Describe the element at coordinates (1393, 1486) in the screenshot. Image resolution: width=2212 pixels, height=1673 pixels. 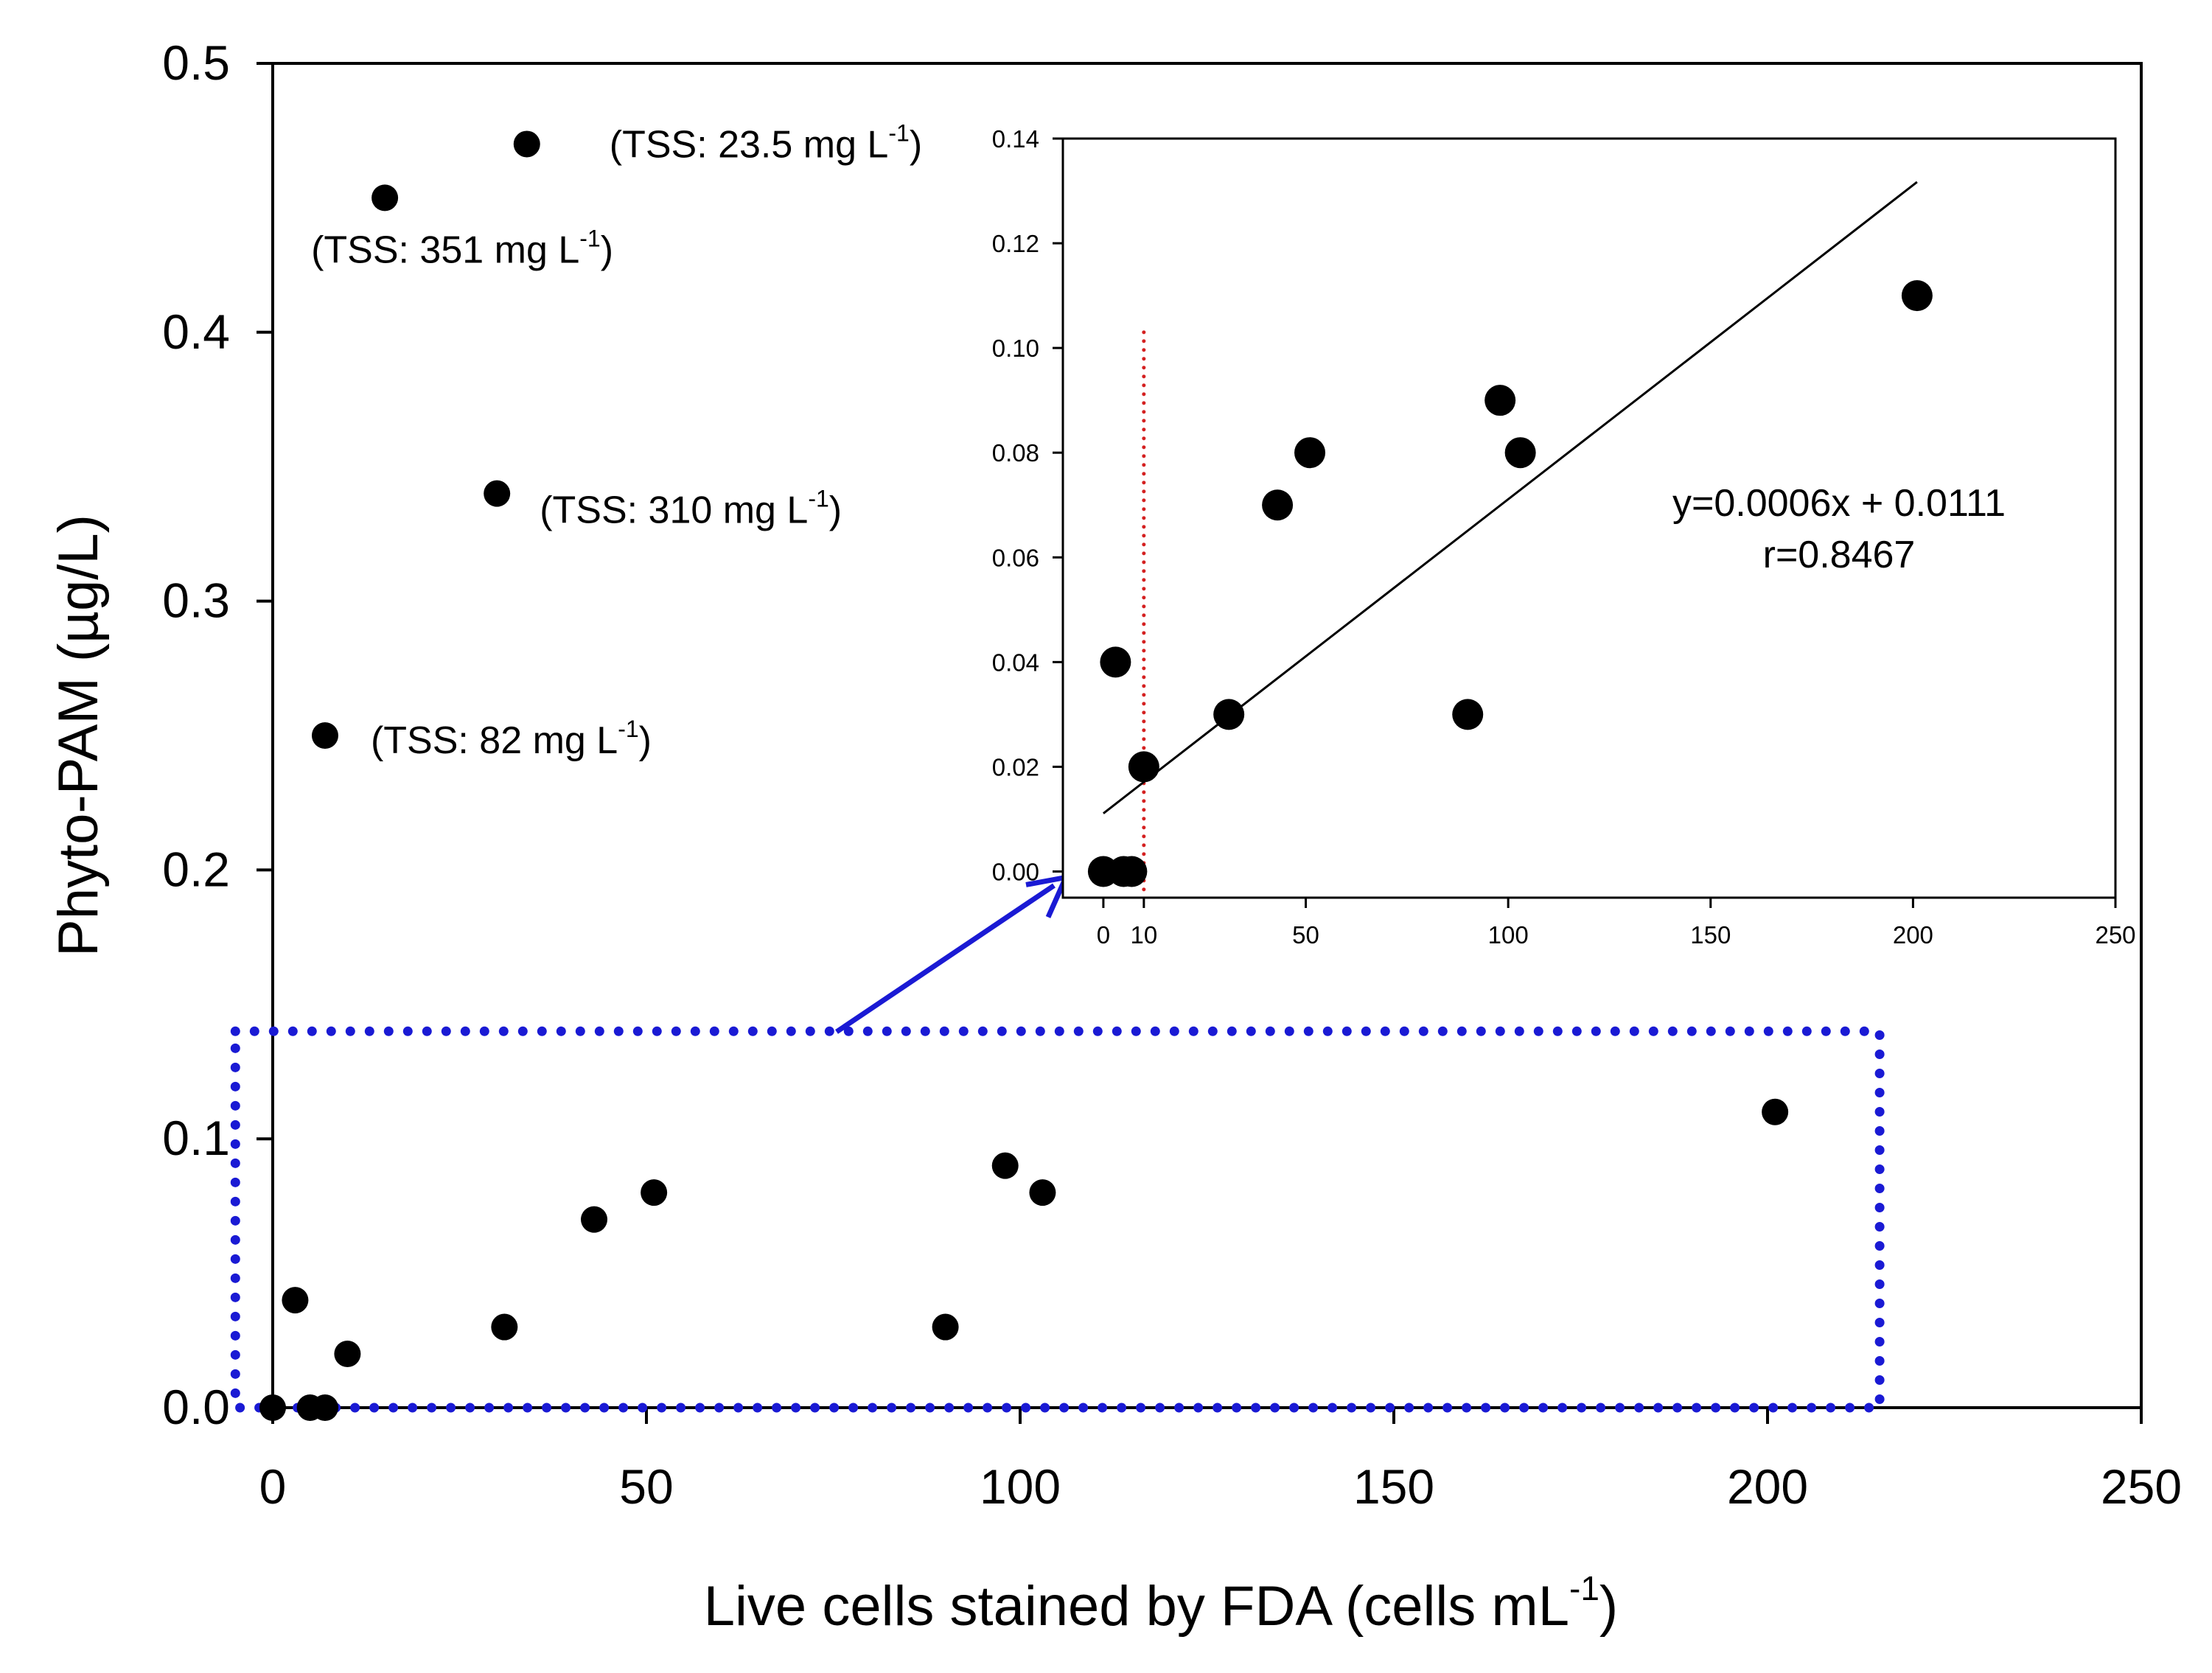
I see `x-tick-label: 150` at that location.